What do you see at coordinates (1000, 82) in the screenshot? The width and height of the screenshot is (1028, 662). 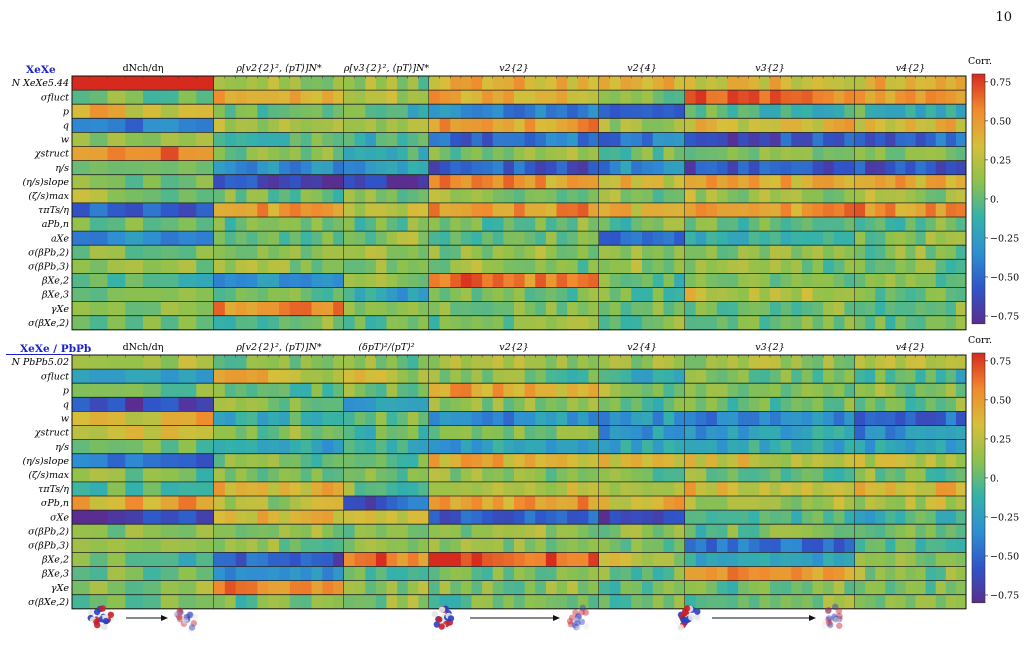 I see `colorbar-tick-label: 0.75` at bounding box center [1000, 82].